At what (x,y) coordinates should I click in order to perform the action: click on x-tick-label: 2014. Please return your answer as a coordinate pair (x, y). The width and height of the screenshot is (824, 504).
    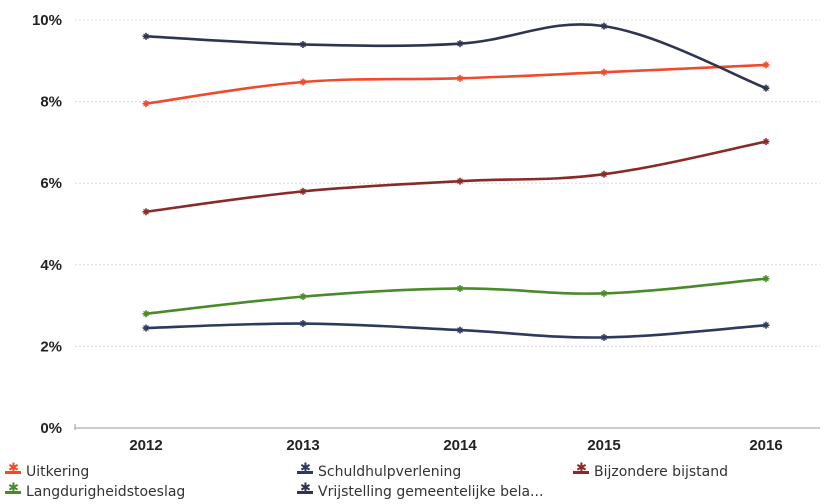
    Looking at the image, I should click on (460, 445).